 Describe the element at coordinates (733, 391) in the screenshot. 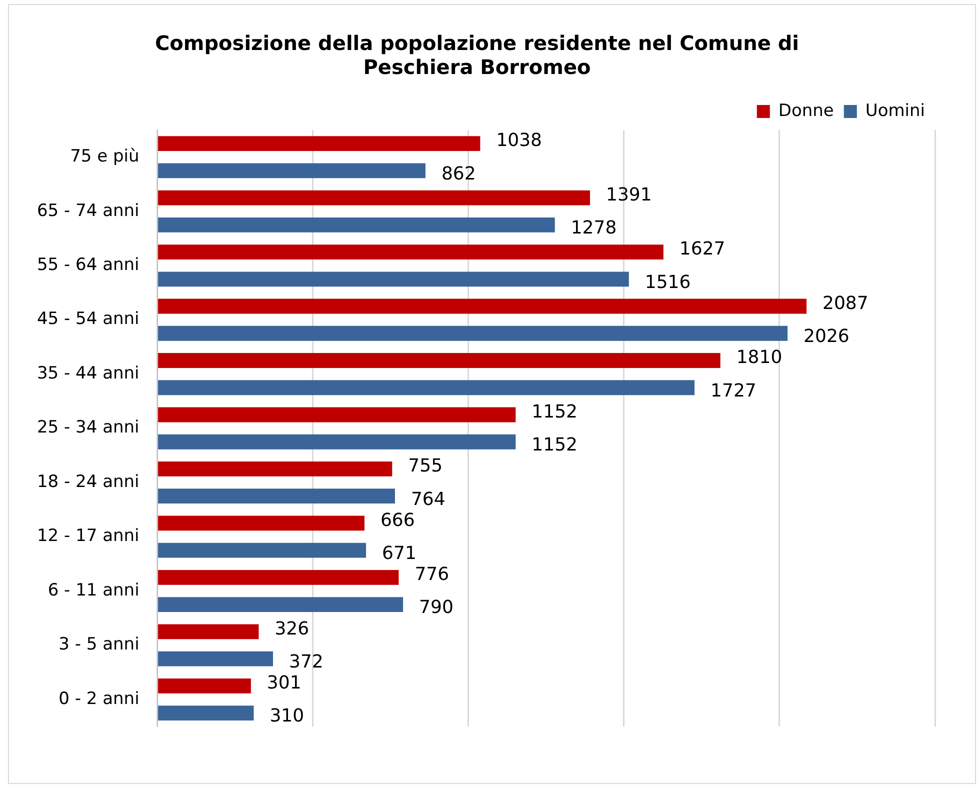

I see `data-label: 1727` at that location.